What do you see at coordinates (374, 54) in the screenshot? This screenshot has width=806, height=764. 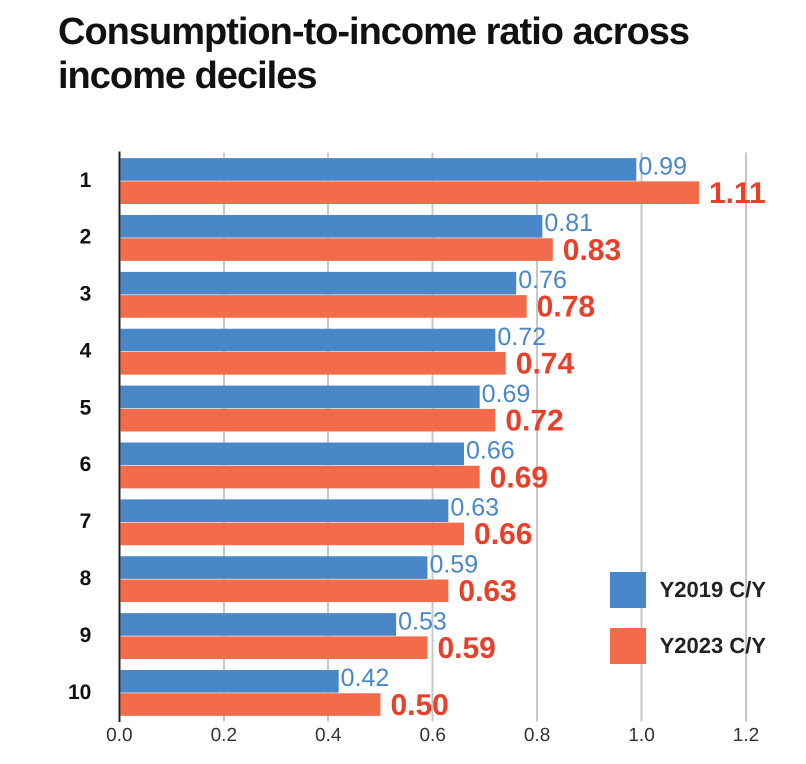 I see `chart-title: Consumption-to-income ratio across income deciles` at bounding box center [374, 54].